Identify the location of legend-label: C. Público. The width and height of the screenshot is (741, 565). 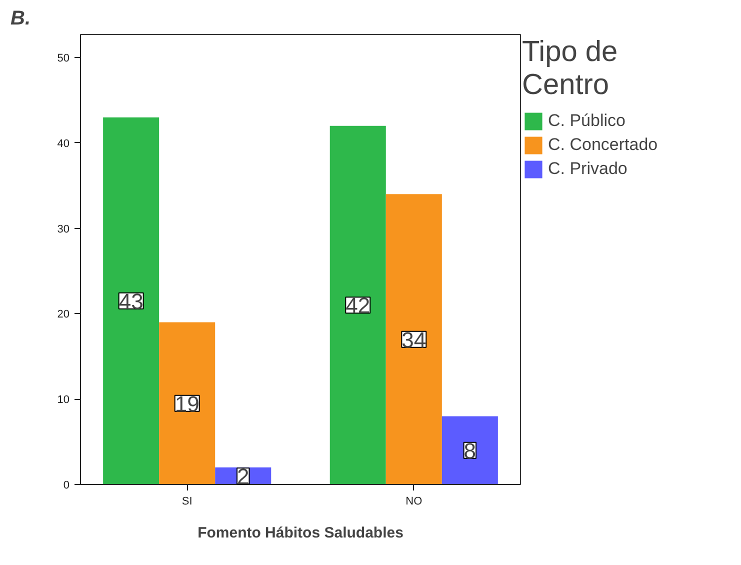
(587, 121).